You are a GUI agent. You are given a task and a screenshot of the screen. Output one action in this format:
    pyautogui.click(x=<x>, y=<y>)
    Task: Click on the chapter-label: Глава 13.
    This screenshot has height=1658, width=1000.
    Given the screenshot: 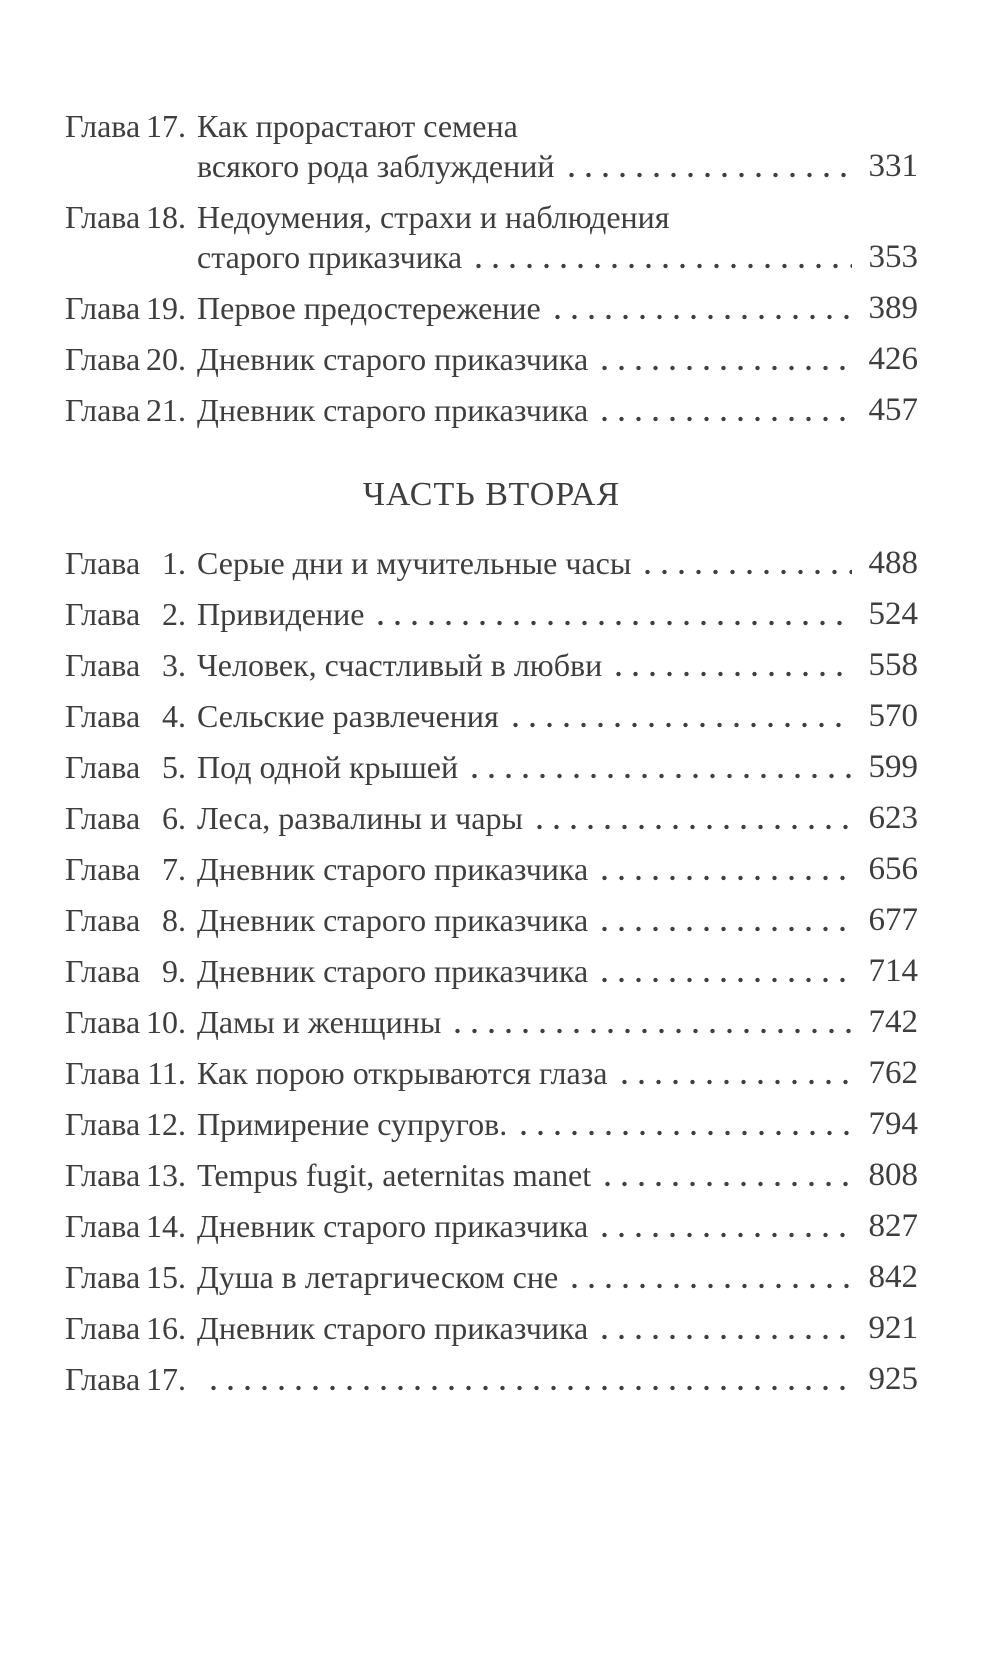 What is the action you would take?
    pyautogui.click(x=125, y=1175)
    